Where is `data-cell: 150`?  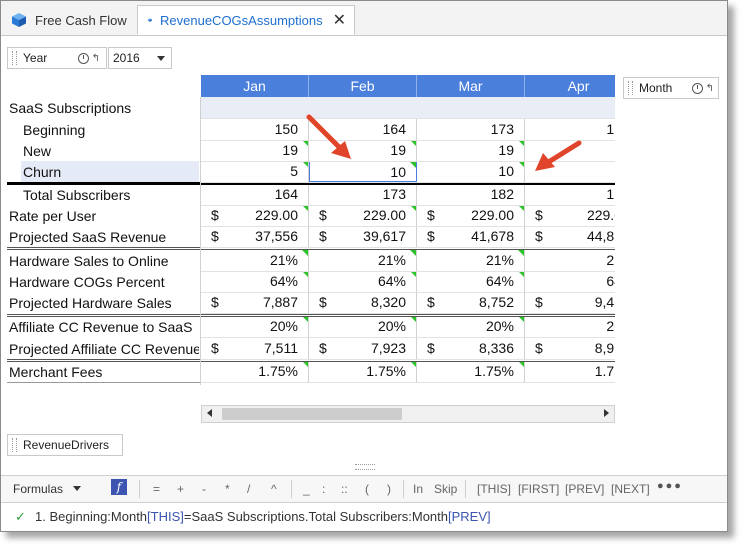 data-cell: 150 is located at coordinates (255, 129).